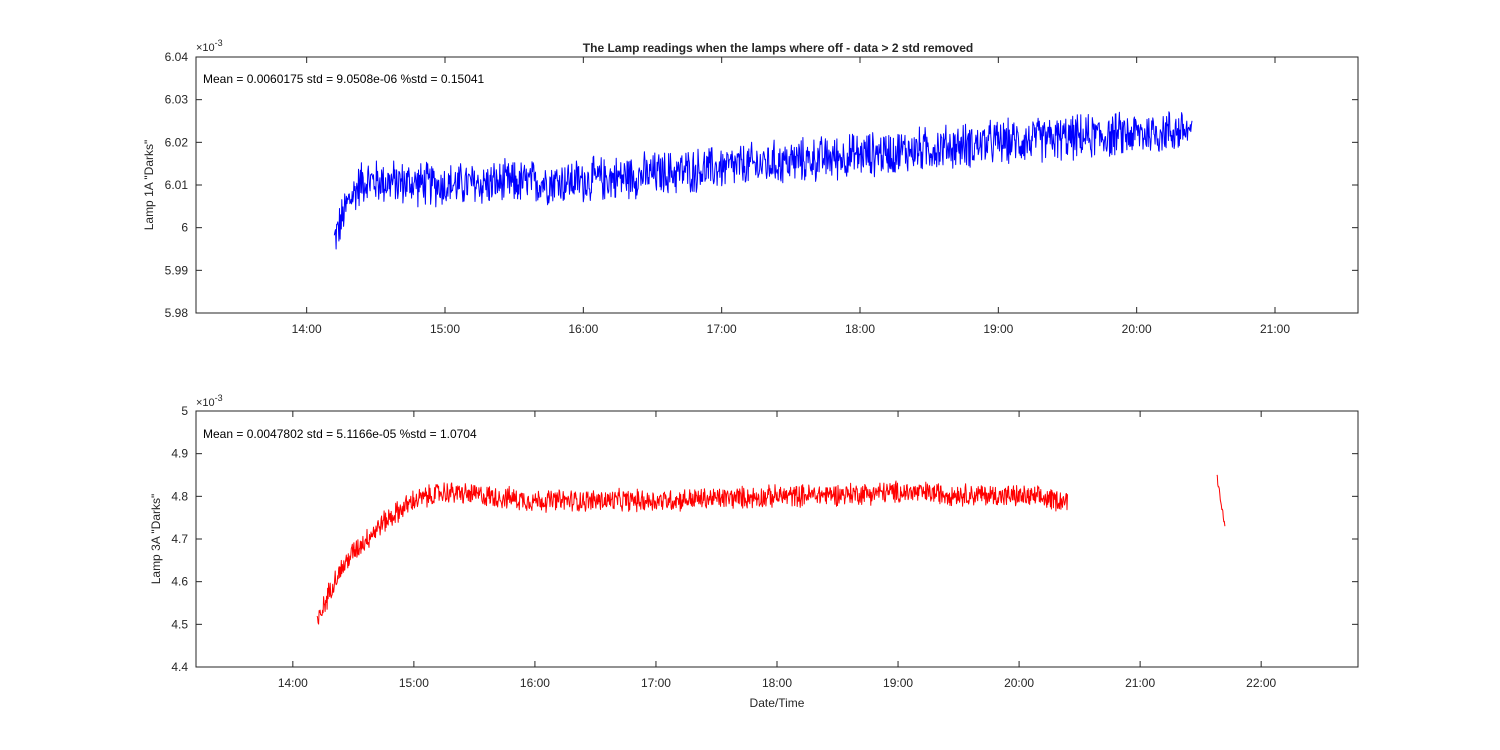 Image resolution: width=1500 pixels, height=750 pixels. What do you see at coordinates (1261, 683) in the screenshot?
I see `bottom-x-tick-label: 22:00` at bounding box center [1261, 683].